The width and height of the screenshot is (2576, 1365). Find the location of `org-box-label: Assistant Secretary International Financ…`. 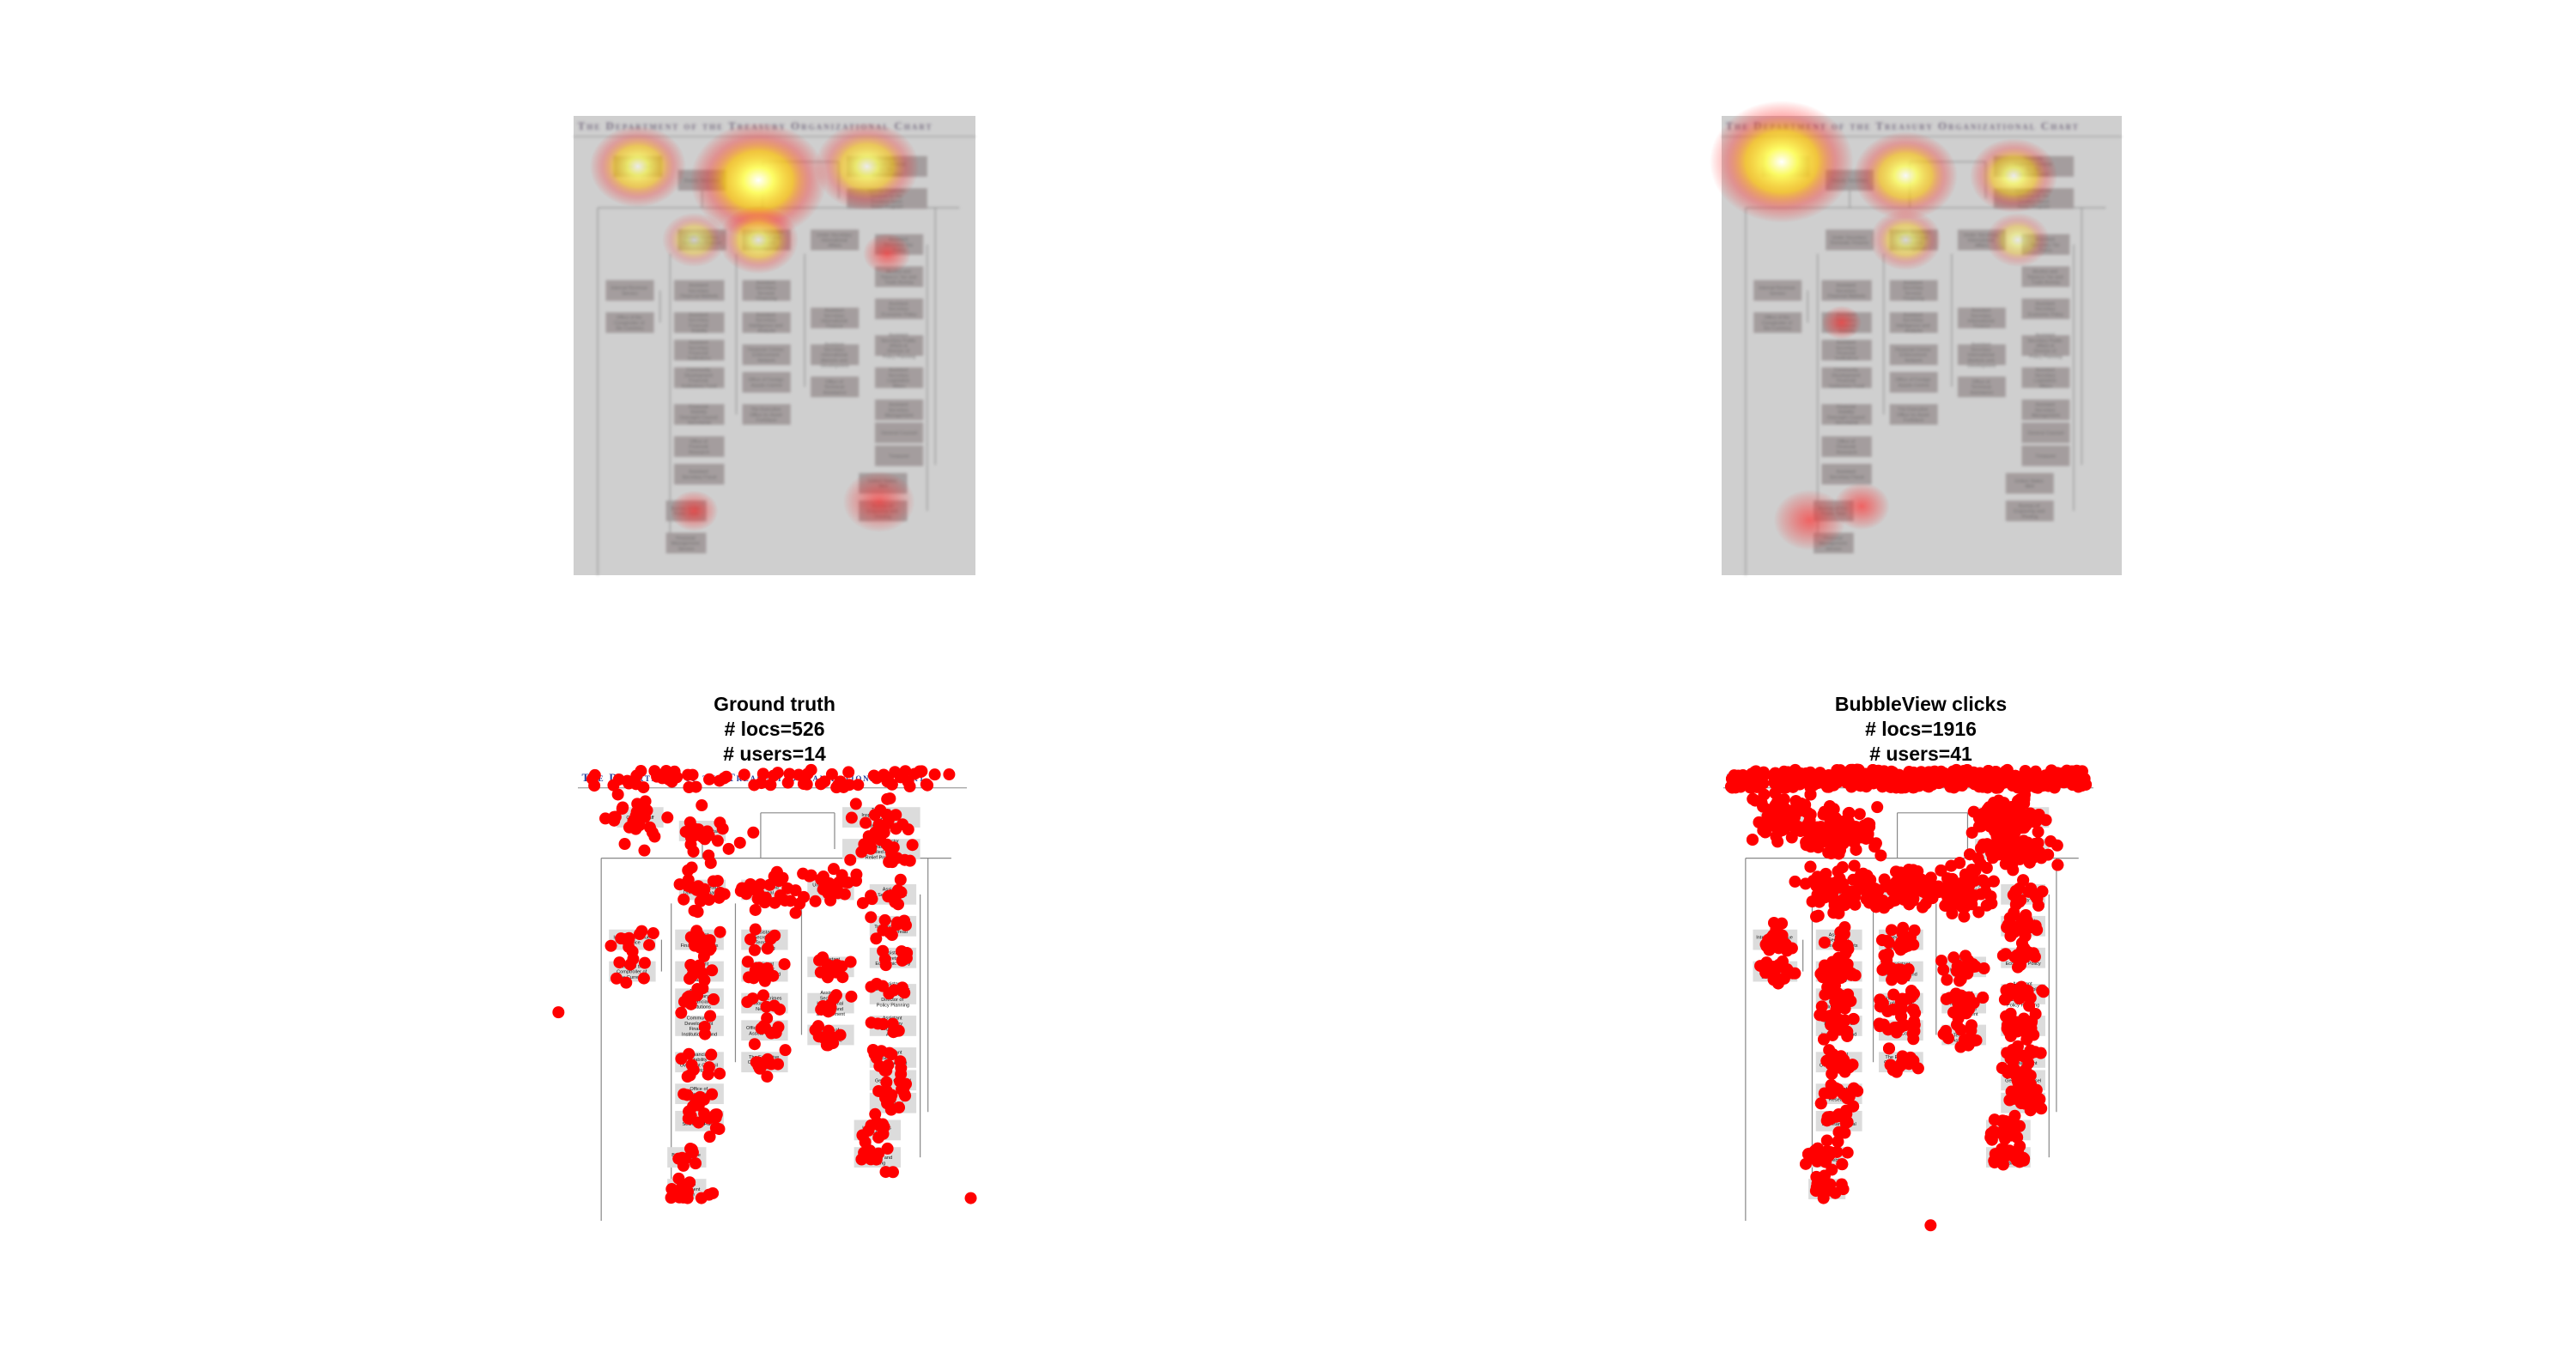

org-box-label: Assistant Secretary International Financ… is located at coordinates (834, 319).